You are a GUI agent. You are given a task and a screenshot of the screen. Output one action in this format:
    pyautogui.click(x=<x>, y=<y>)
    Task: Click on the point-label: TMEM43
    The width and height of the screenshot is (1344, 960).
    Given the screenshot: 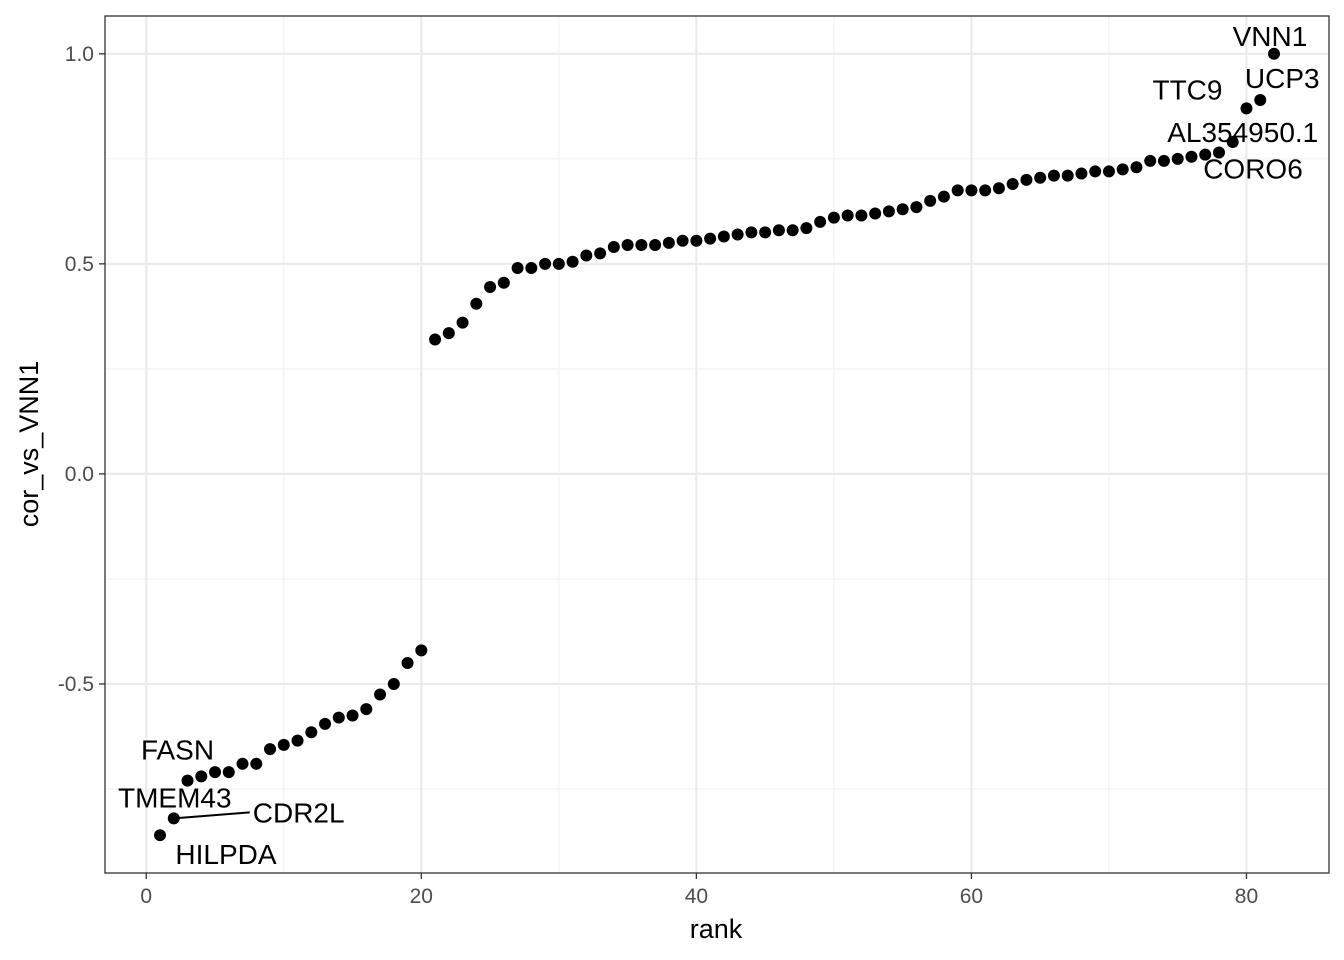 What is the action you would take?
    pyautogui.click(x=175, y=797)
    